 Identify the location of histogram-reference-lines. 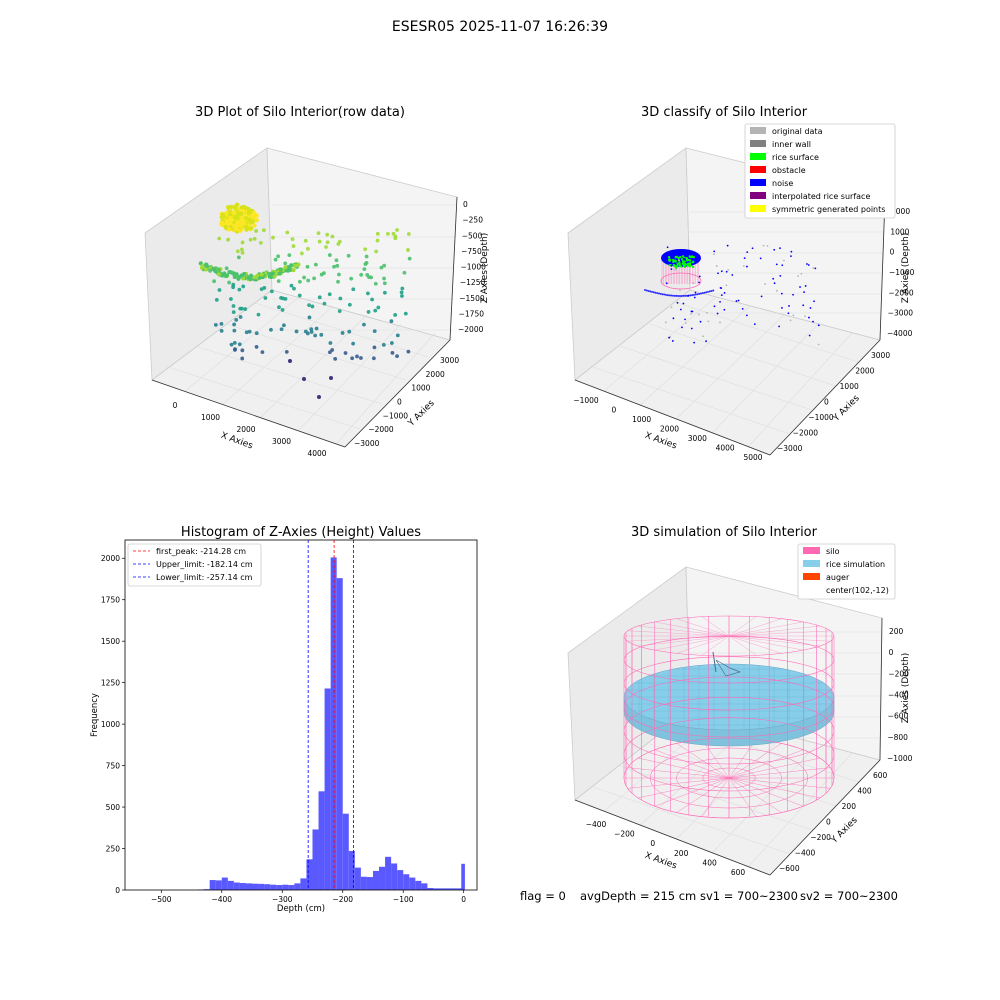
(330, 715).